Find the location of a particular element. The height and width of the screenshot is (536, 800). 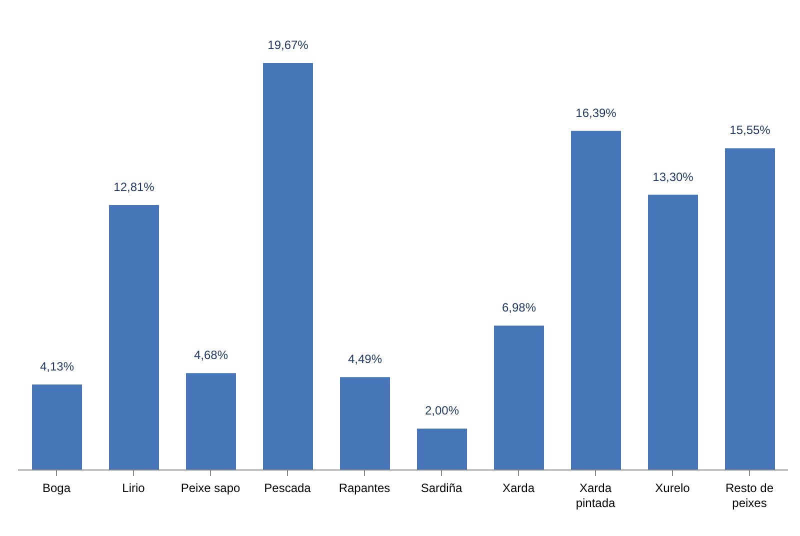

data-label: 12,81% is located at coordinates (134, 187).